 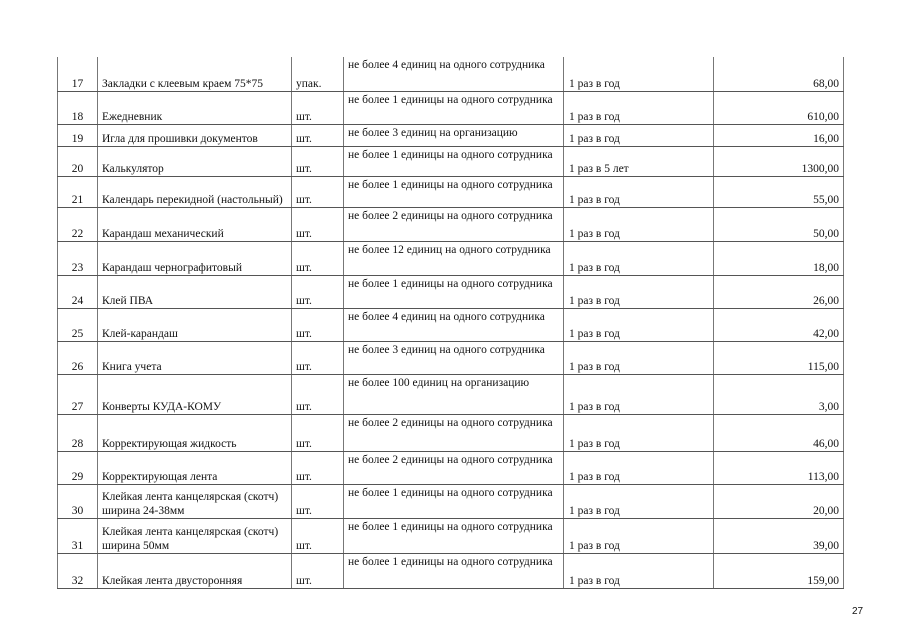 I want to click on page-number: 27, so click(x=858, y=611).